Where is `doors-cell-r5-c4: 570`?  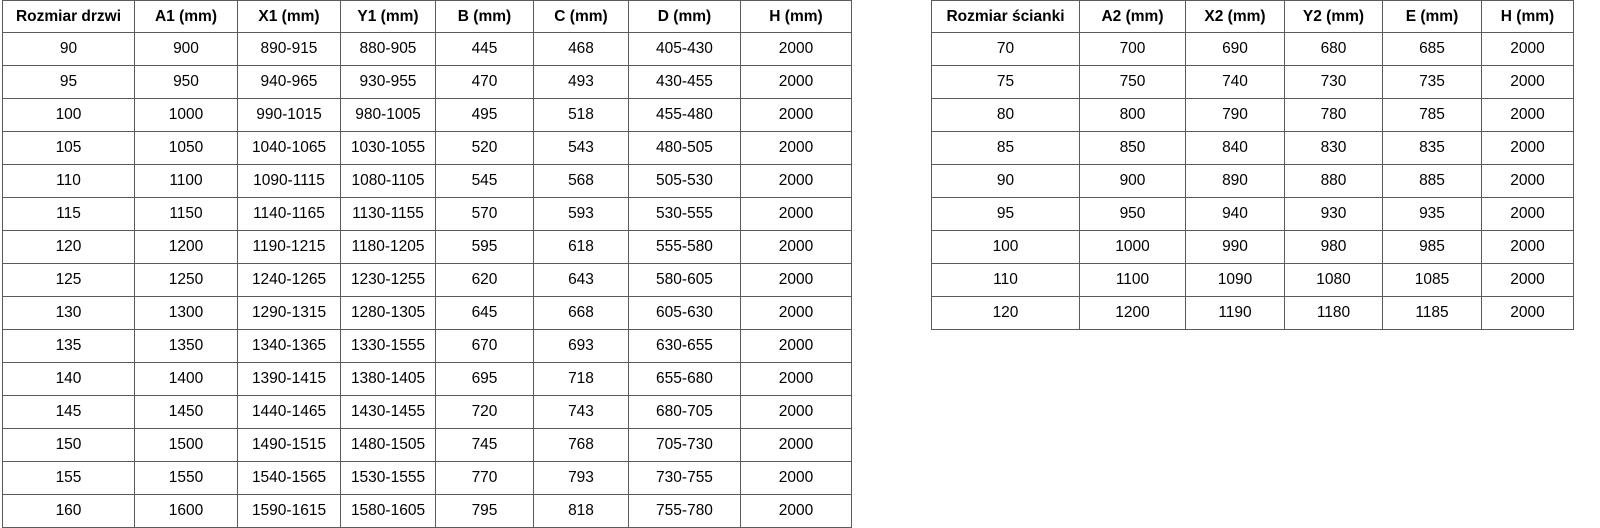
doors-cell-r5-c4: 570 is located at coordinates (484, 214).